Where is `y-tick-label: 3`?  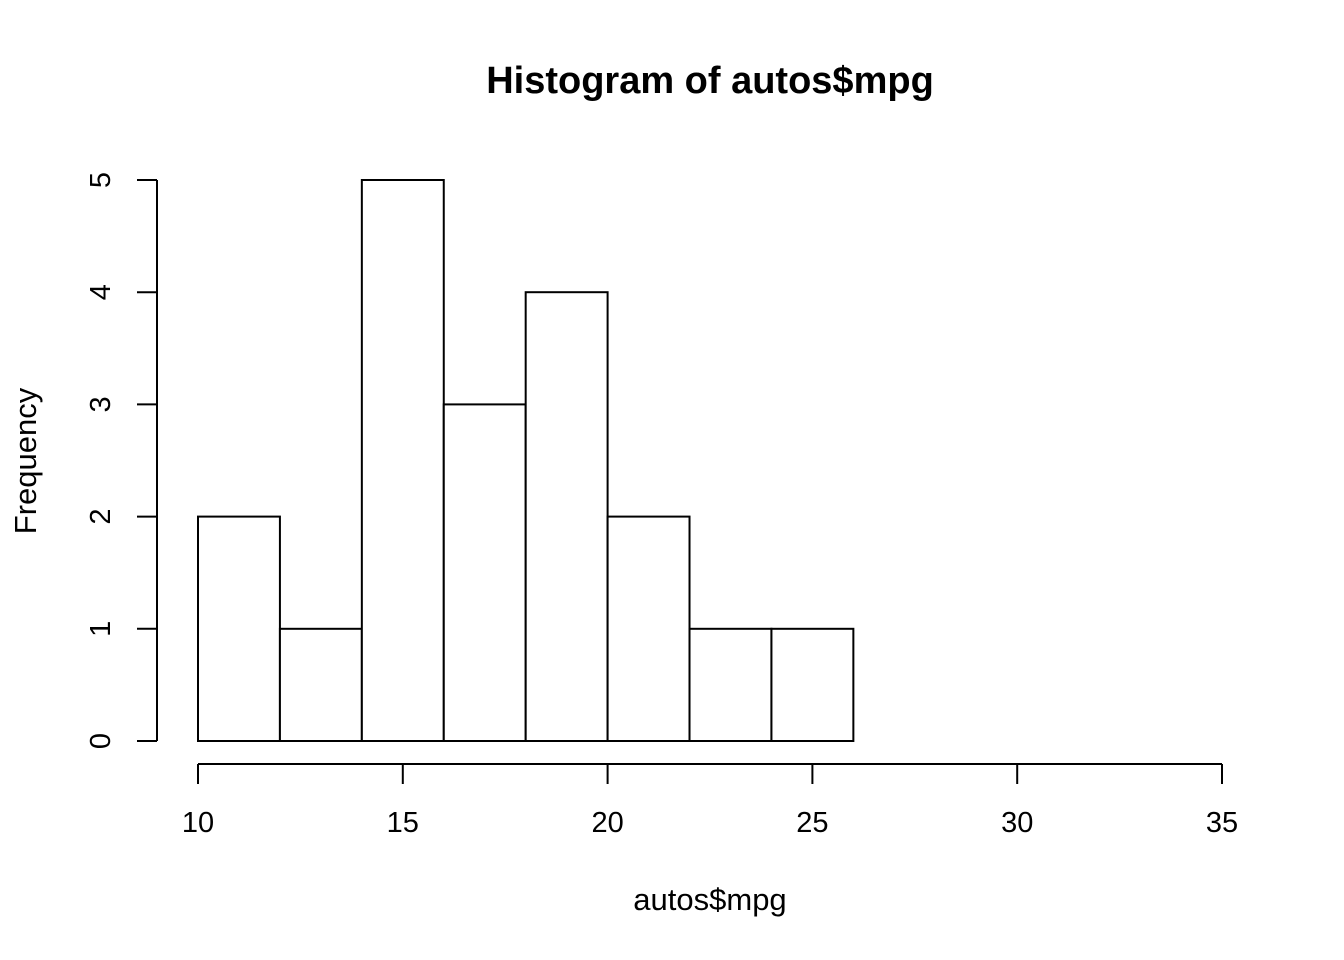 y-tick-label: 3 is located at coordinates (101, 404).